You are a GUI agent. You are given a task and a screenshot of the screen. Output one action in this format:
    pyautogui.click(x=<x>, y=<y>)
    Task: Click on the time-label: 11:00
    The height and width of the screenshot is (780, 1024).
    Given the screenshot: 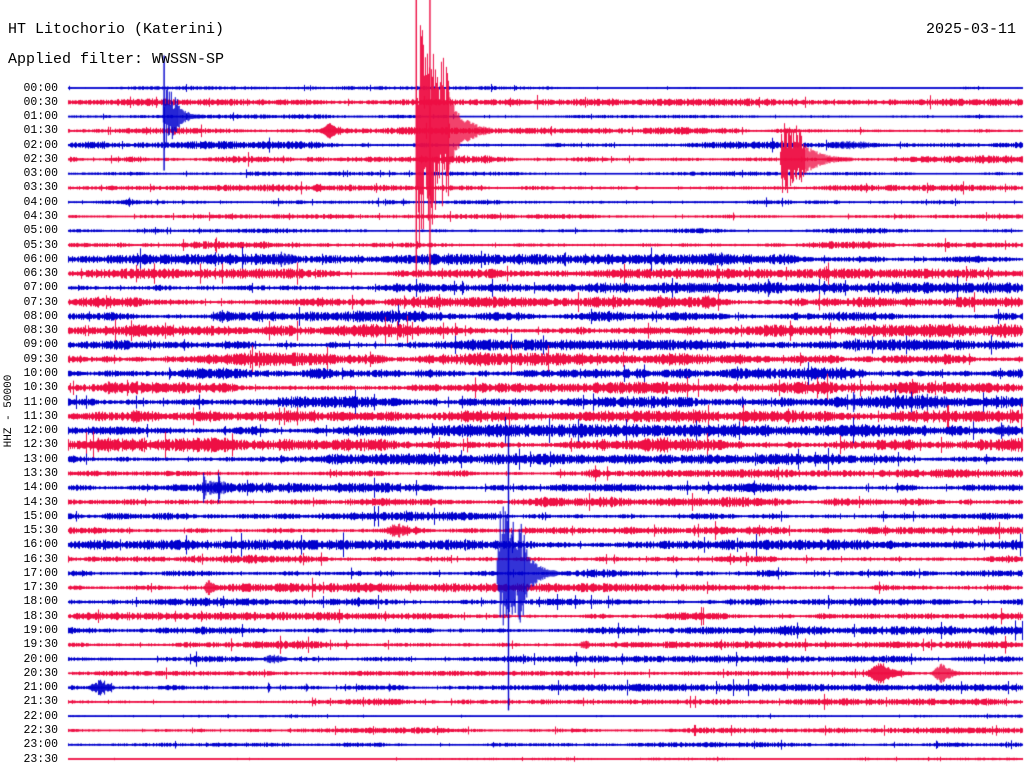 What is the action you would take?
    pyautogui.click(x=40, y=402)
    